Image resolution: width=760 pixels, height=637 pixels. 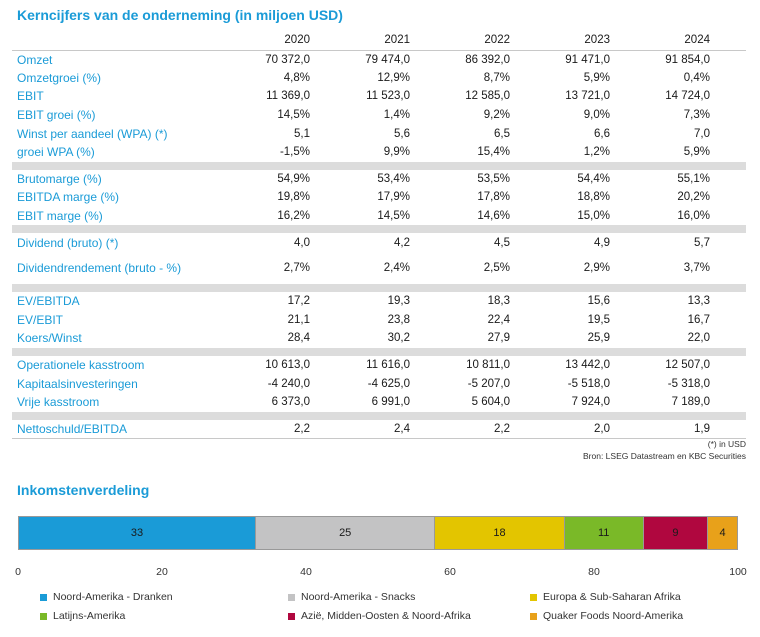 What do you see at coordinates (288, 383) in the screenshot?
I see `value-cell: -4 240,0` at bounding box center [288, 383].